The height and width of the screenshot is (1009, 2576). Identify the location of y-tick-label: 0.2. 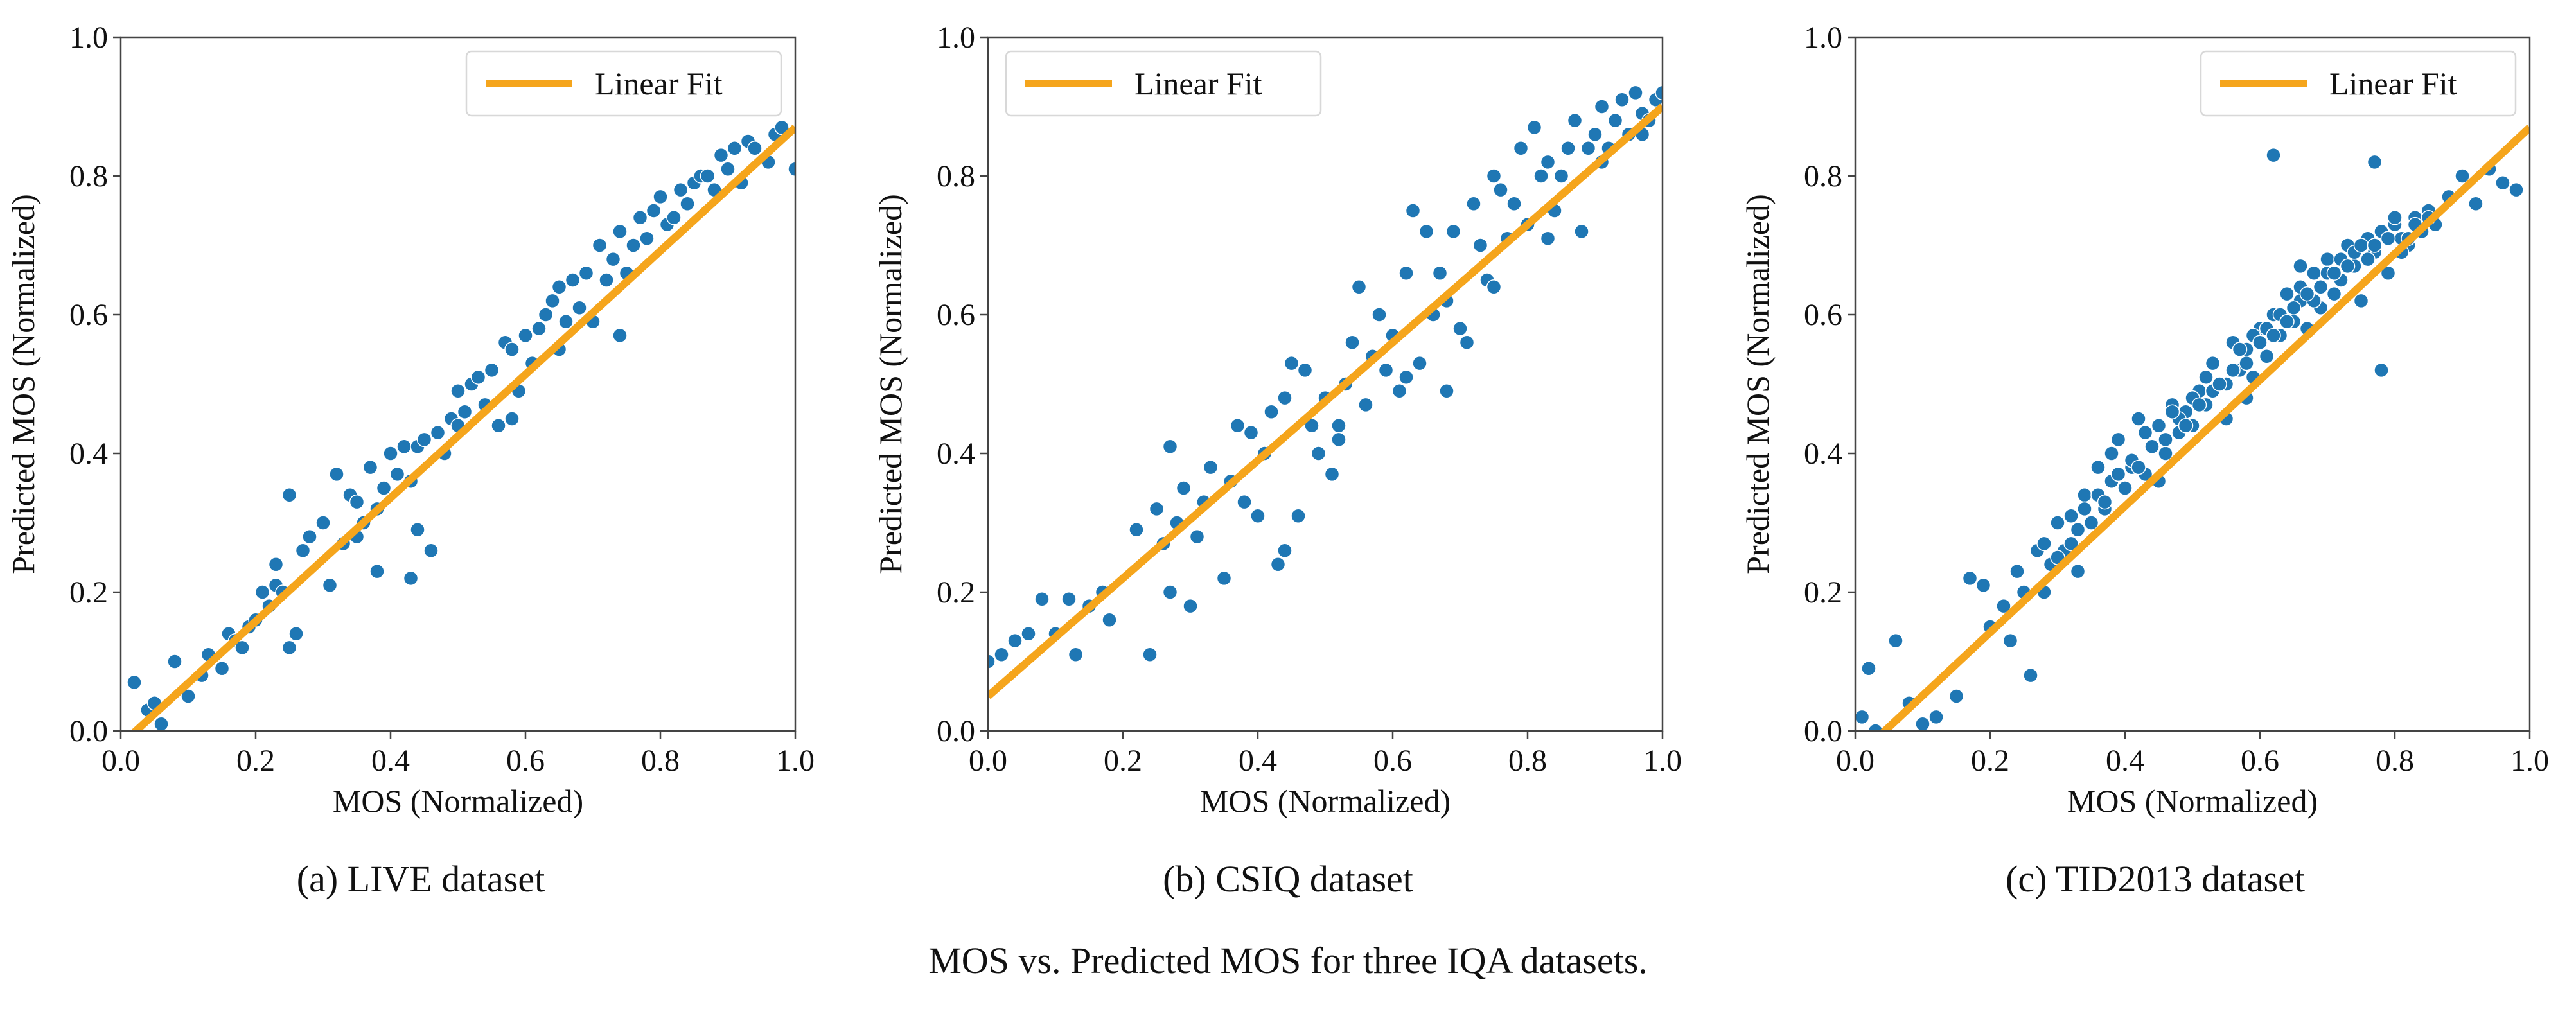
(956, 592).